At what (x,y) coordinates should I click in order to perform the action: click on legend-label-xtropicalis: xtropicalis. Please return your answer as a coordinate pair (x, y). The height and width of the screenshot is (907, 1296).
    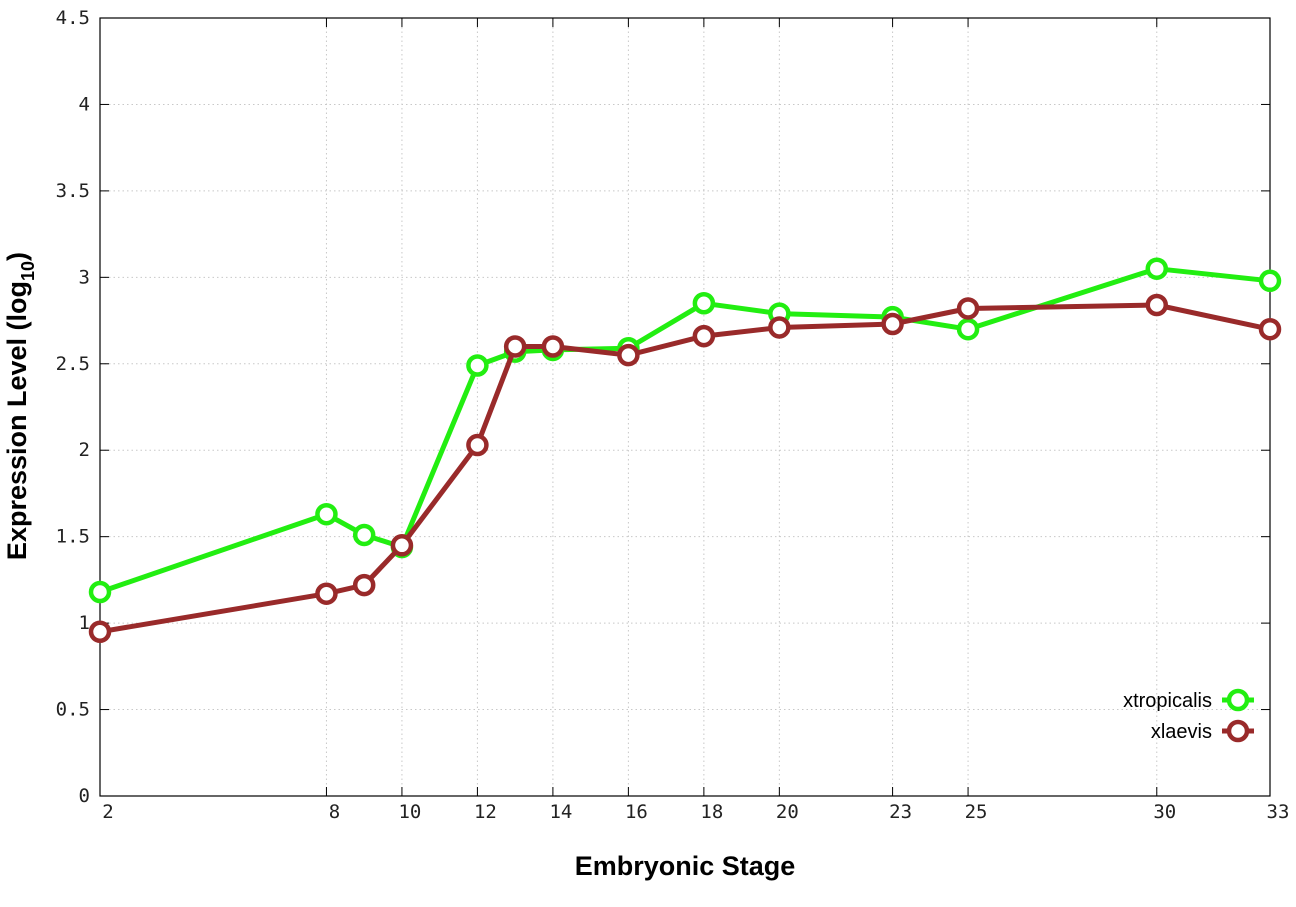
    Looking at the image, I should click on (1167, 701).